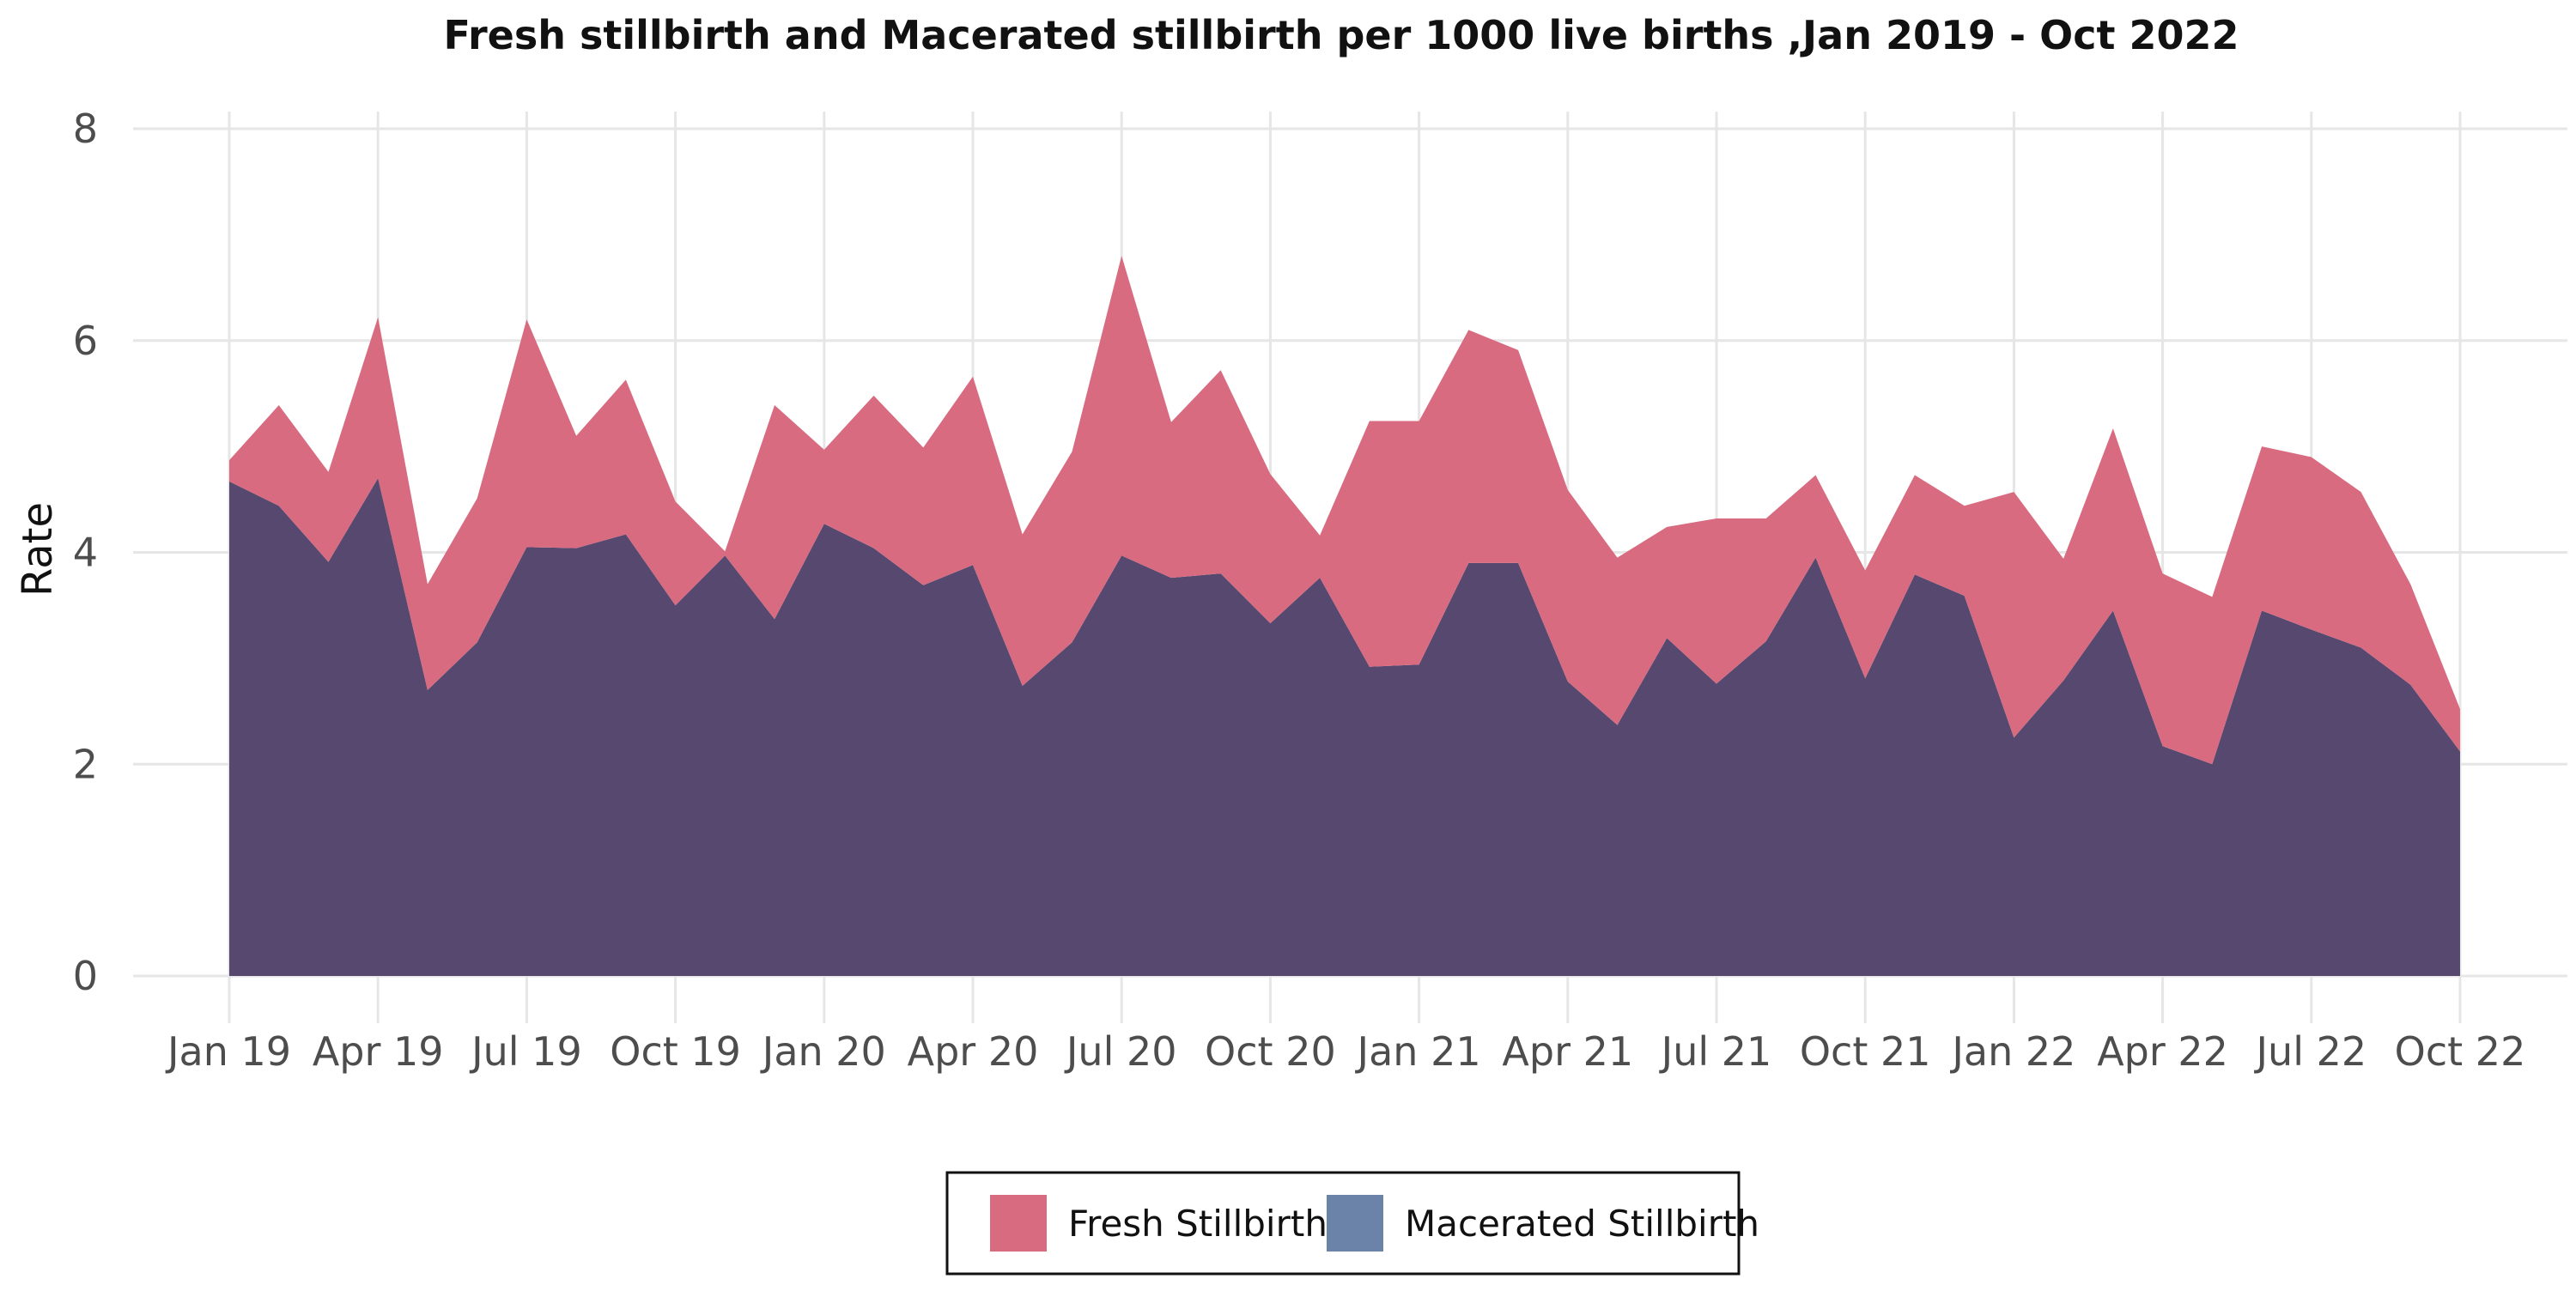 Image resolution: width=2576 pixels, height=1291 pixels. What do you see at coordinates (525, 1051) in the screenshot?
I see `x-tick-label: Jul 19` at bounding box center [525, 1051].